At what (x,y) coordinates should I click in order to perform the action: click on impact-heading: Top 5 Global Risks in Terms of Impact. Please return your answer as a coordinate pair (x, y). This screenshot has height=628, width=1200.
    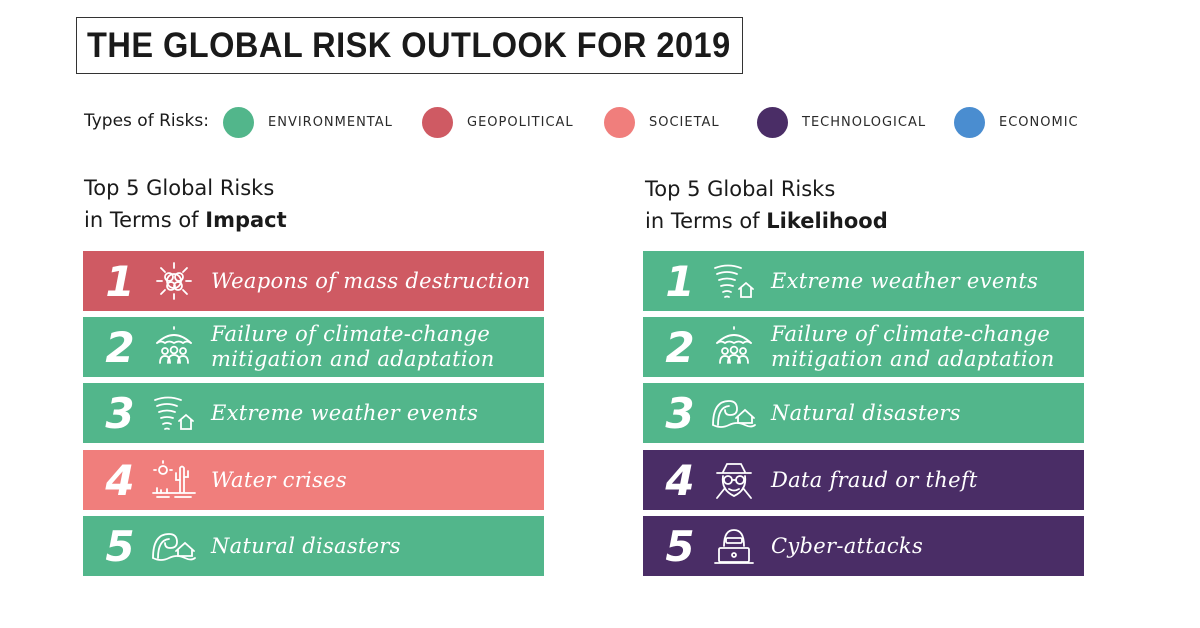
    Looking at the image, I should click on (185, 204).